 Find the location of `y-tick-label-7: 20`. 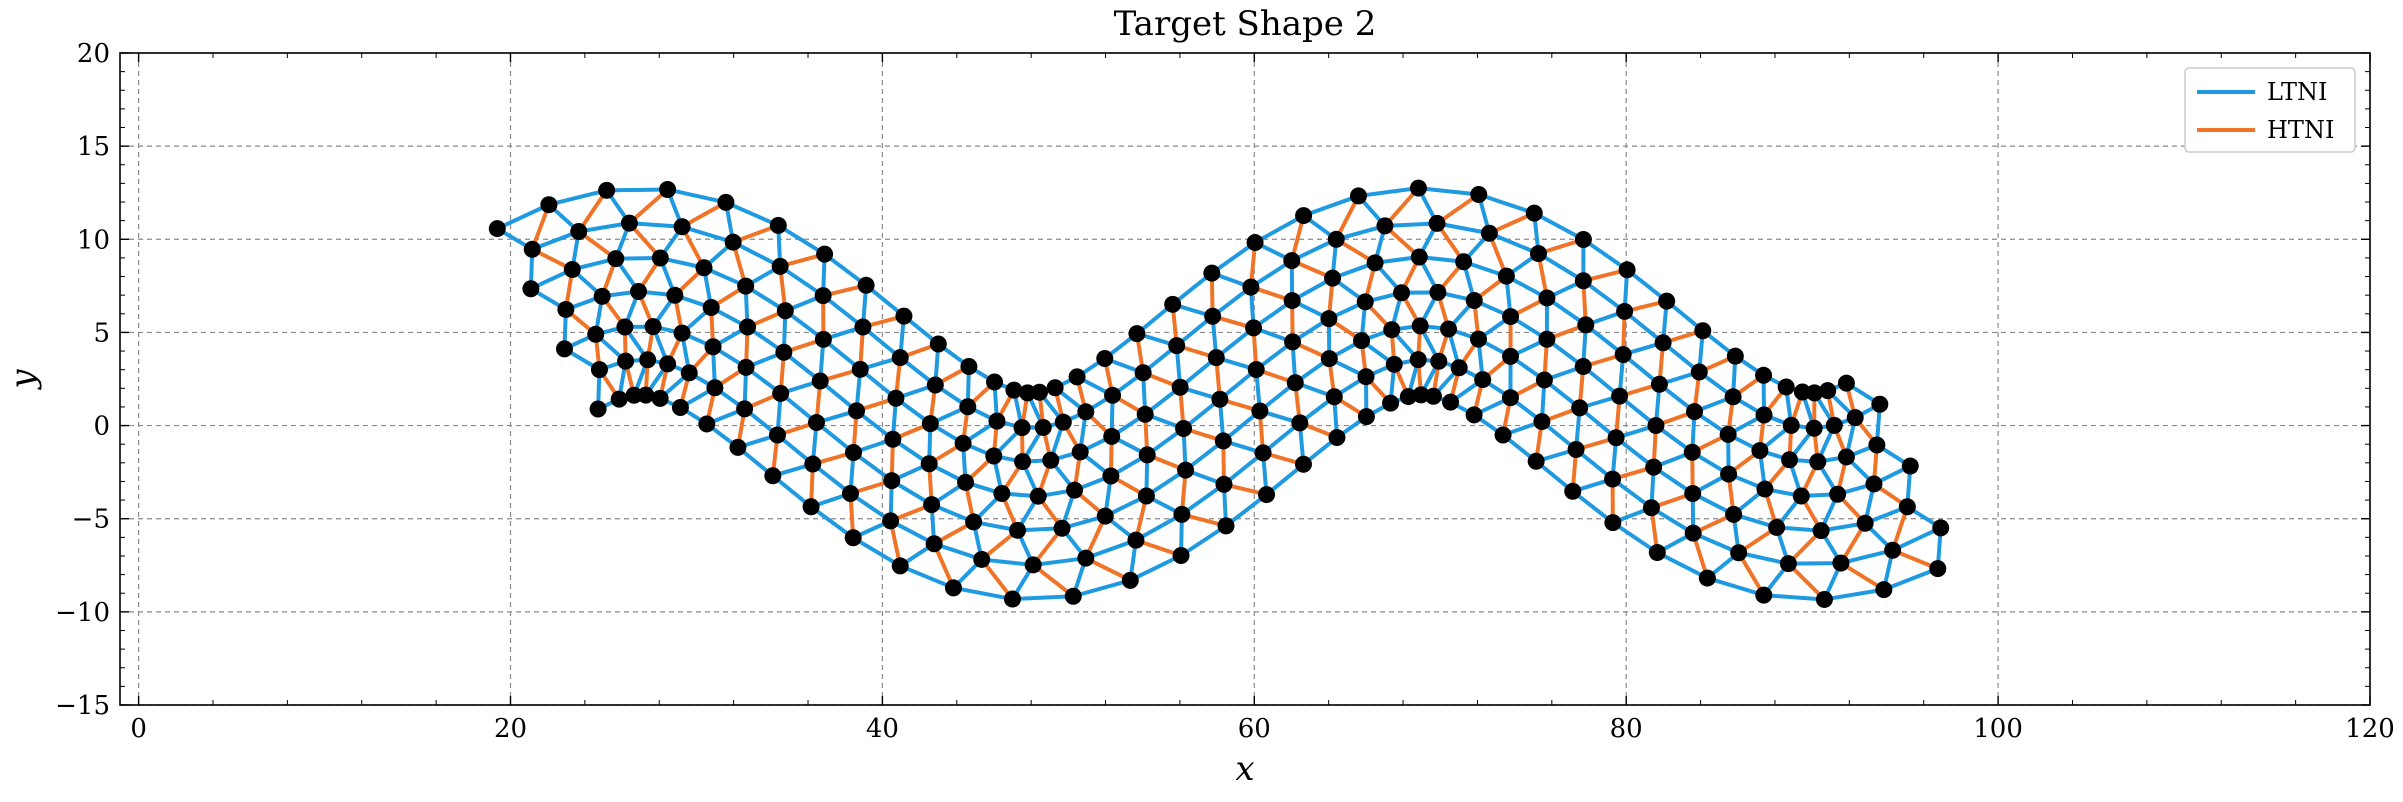

y-tick-label-7: 20 is located at coordinates (93, 54).